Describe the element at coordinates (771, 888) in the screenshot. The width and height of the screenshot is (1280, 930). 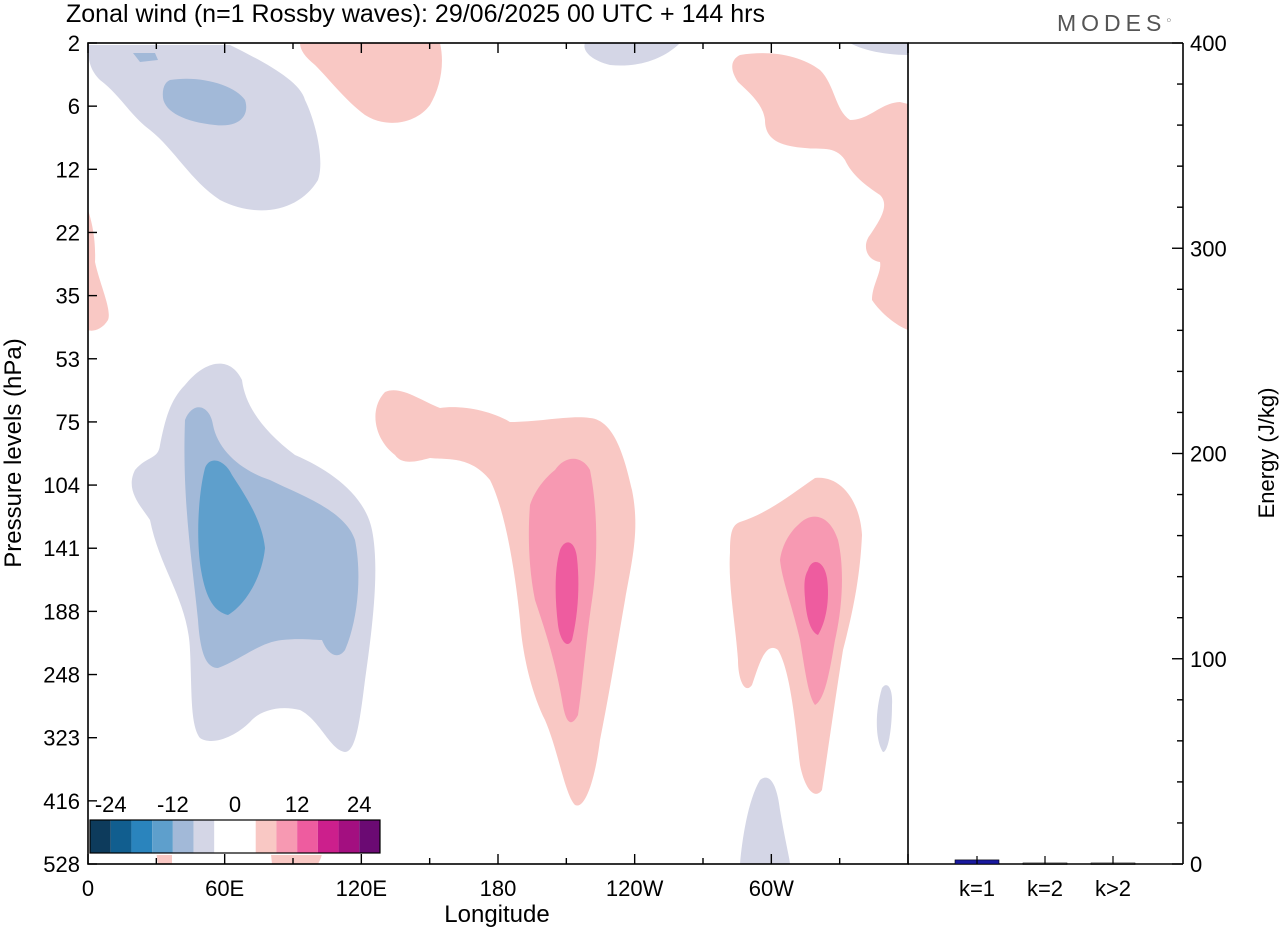
I see `x-tick-label: 60W` at that location.